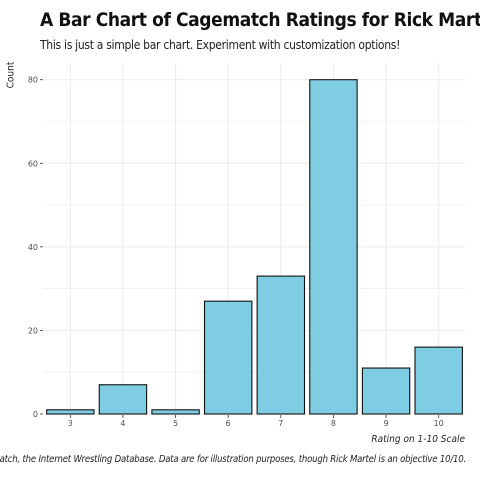 Image resolution: width=480 pixels, height=480 pixels. Describe the element at coordinates (35, 414) in the screenshot. I see `y-tick-label: 0` at that location.